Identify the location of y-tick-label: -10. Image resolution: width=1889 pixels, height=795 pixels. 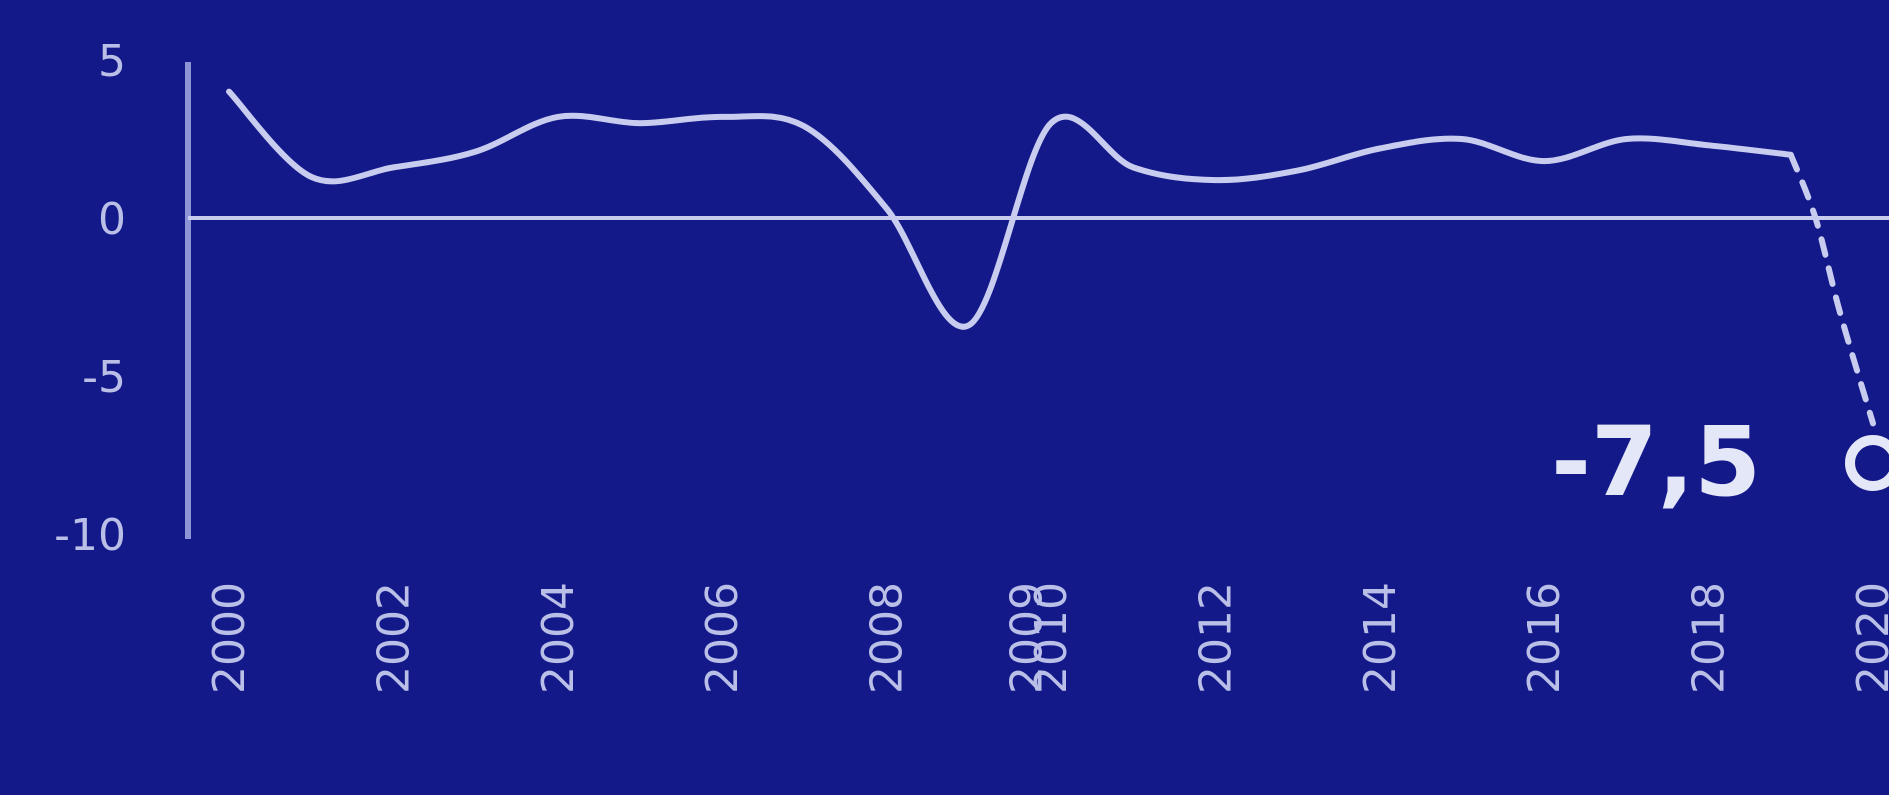
(90, 535).